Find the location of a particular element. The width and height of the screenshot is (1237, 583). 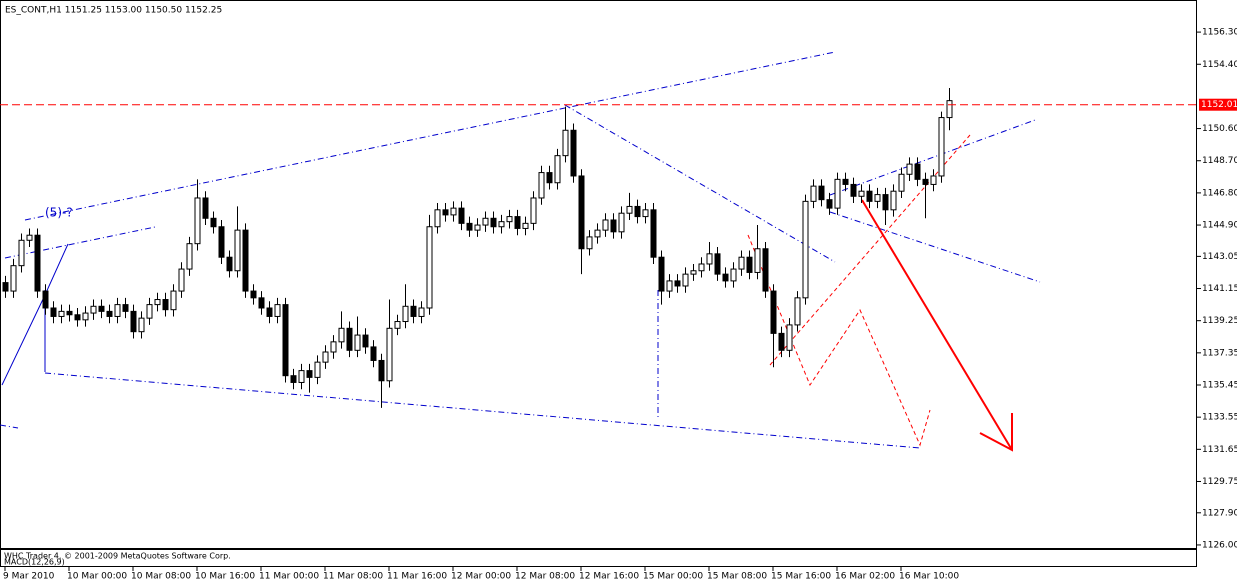

x-tick-label: 12 Mar 08:00 is located at coordinates (545, 577).